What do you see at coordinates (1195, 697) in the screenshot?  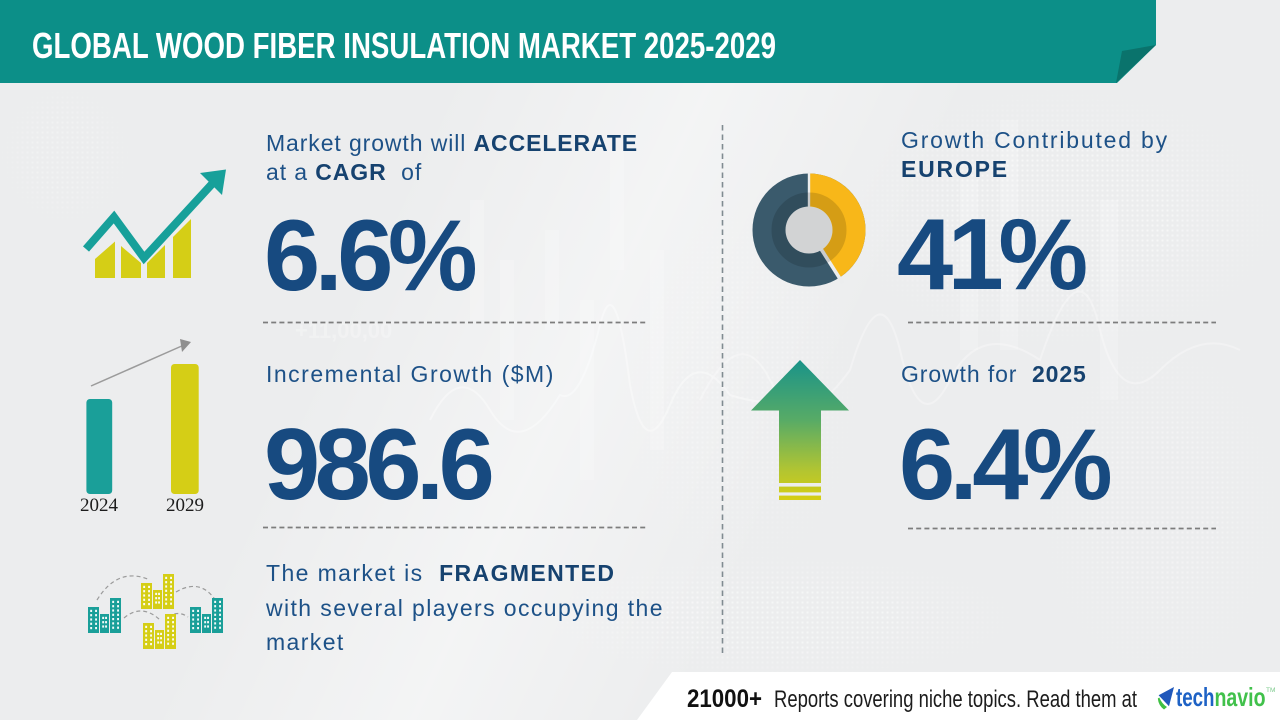 I see `svg-text: tech` at bounding box center [1195, 697].